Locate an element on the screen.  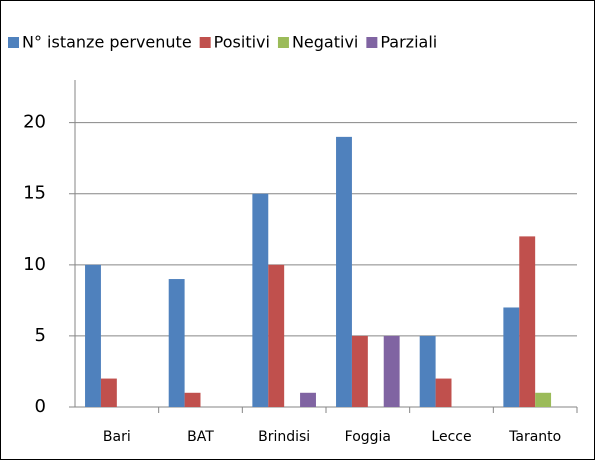
legend-label: Positivi is located at coordinates (242, 42).